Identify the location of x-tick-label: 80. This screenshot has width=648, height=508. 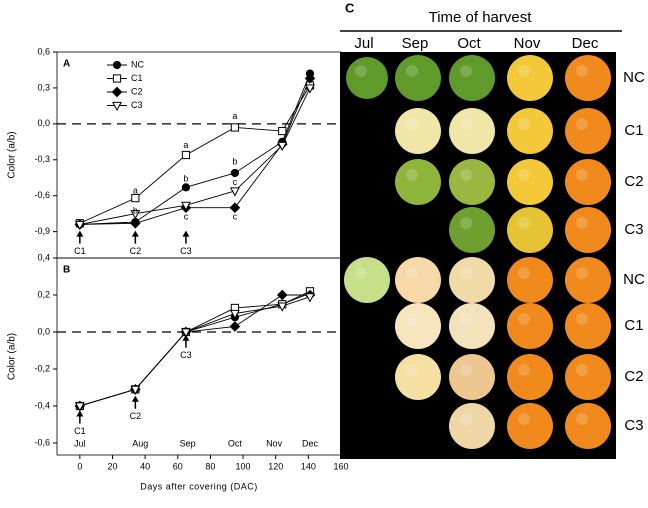
(210, 466).